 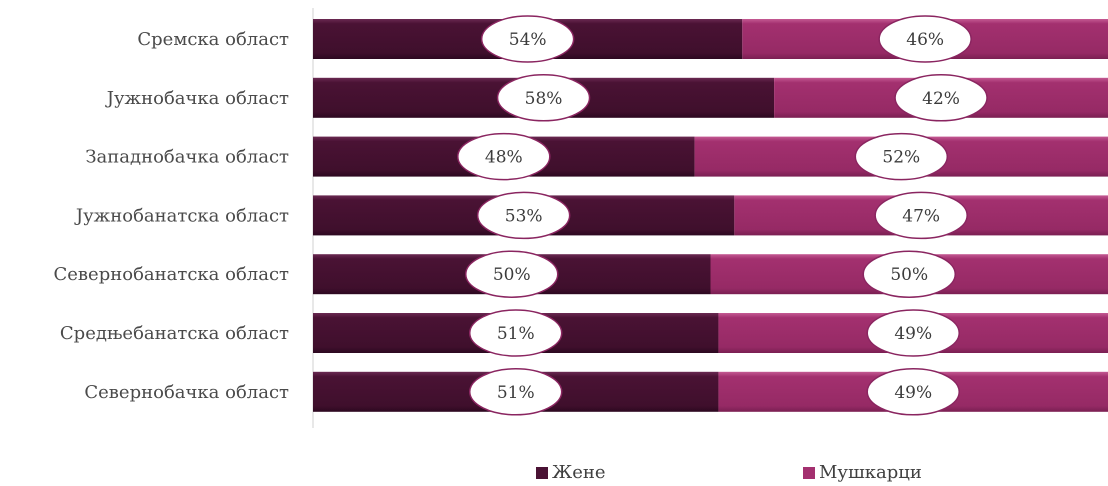 I want to click on legend: Жене Мушкарци, so click(x=554, y=474).